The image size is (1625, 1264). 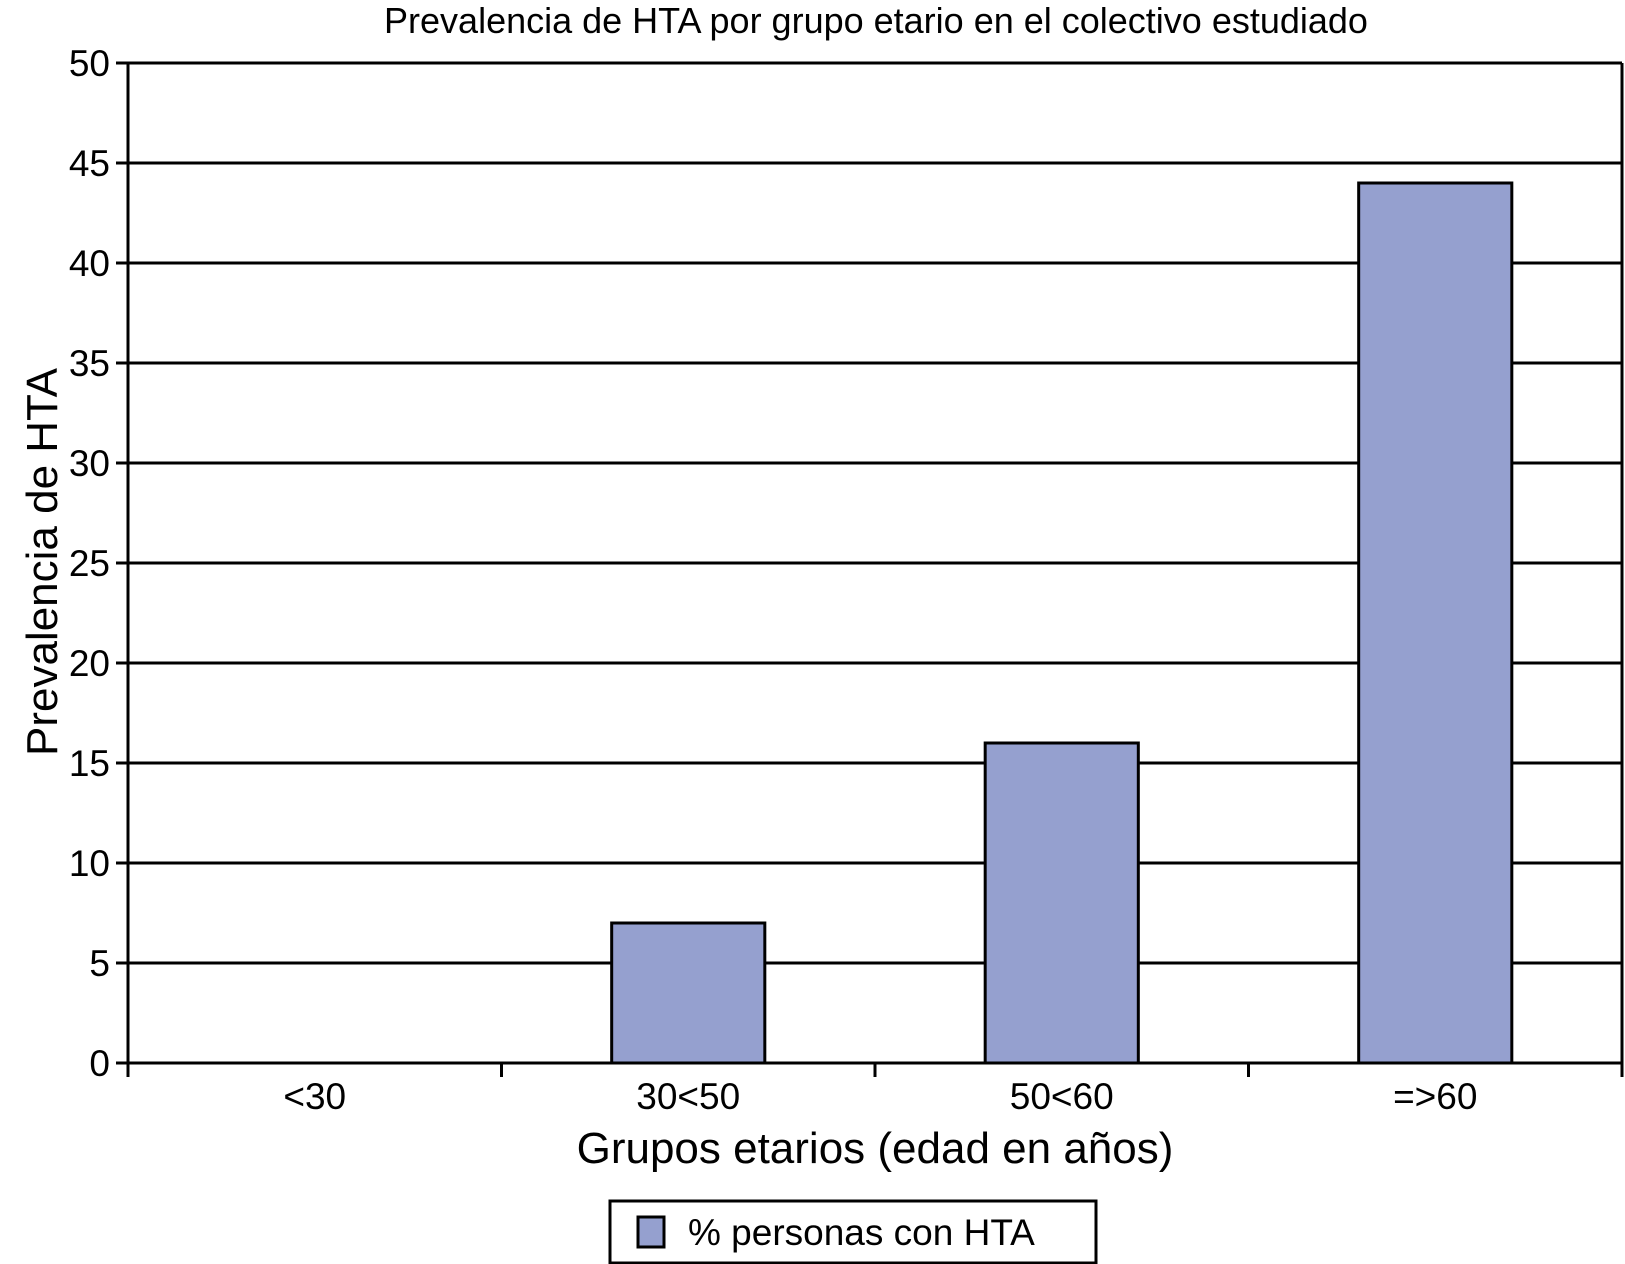 What do you see at coordinates (875, 1090) in the screenshot?
I see `x-axis-ticks: <30 30<50 50<60 =>60` at bounding box center [875, 1090].